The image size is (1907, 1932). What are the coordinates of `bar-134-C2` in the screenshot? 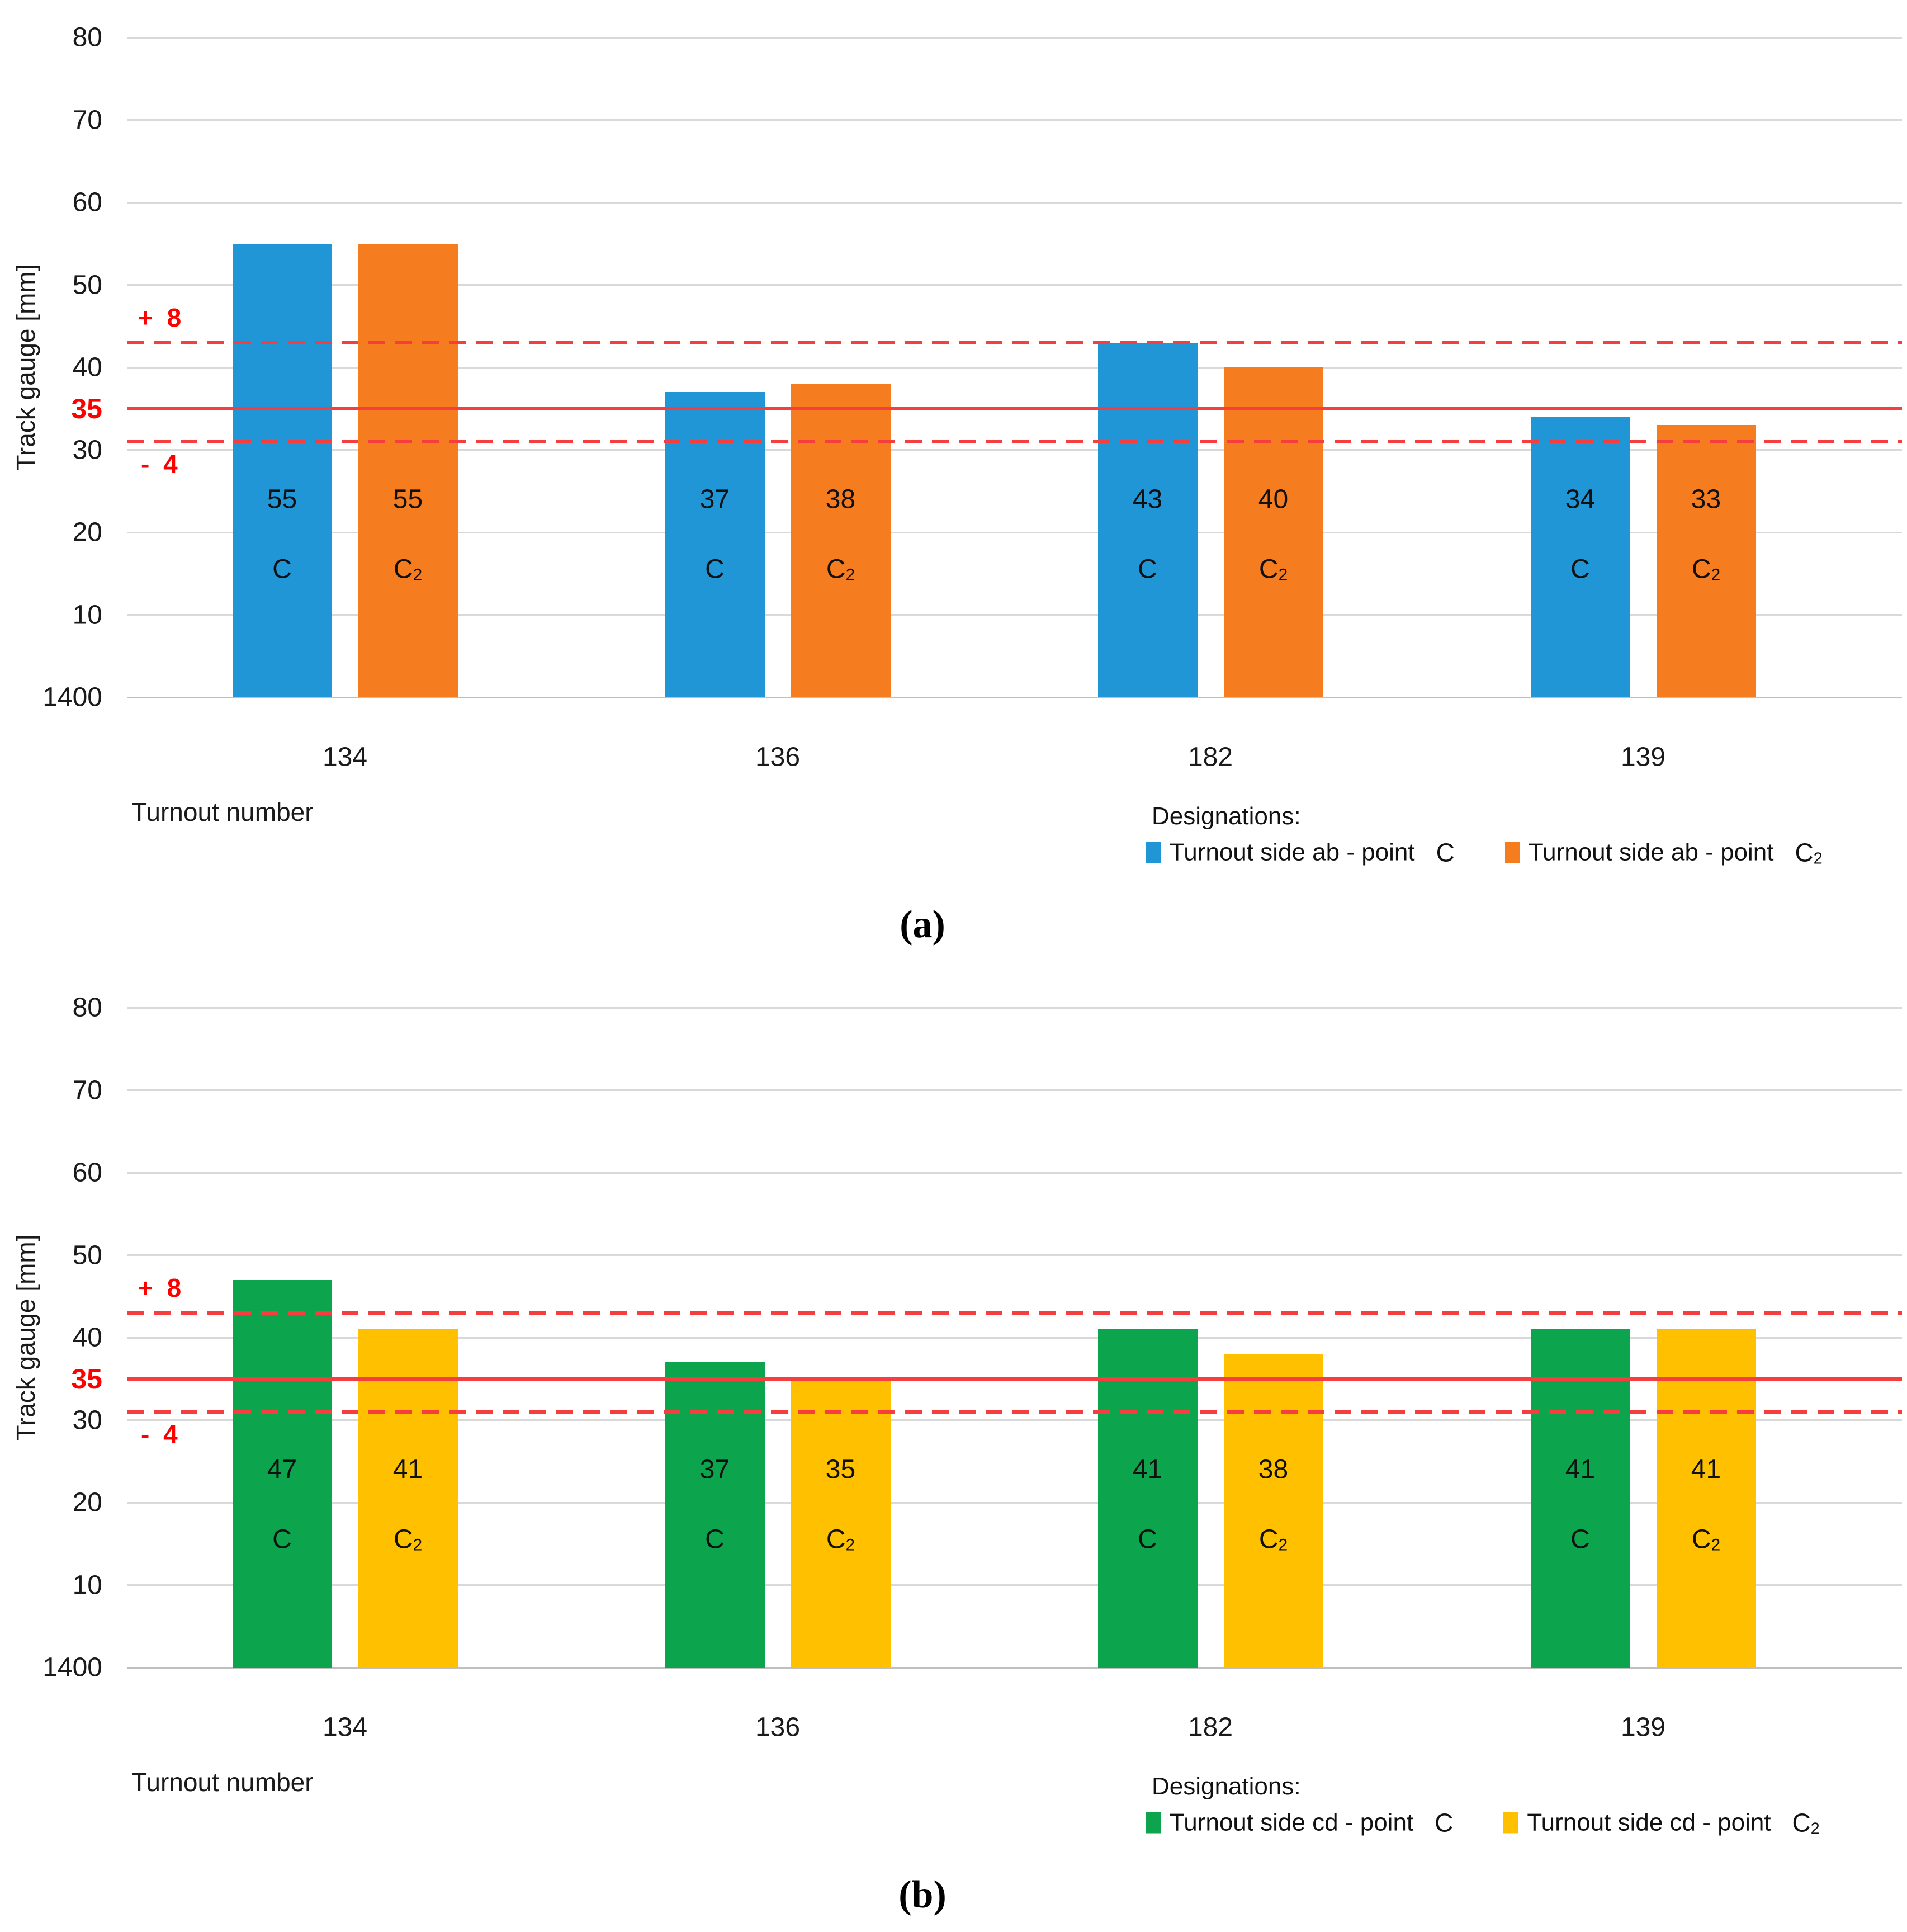 It's located at (408, 470).